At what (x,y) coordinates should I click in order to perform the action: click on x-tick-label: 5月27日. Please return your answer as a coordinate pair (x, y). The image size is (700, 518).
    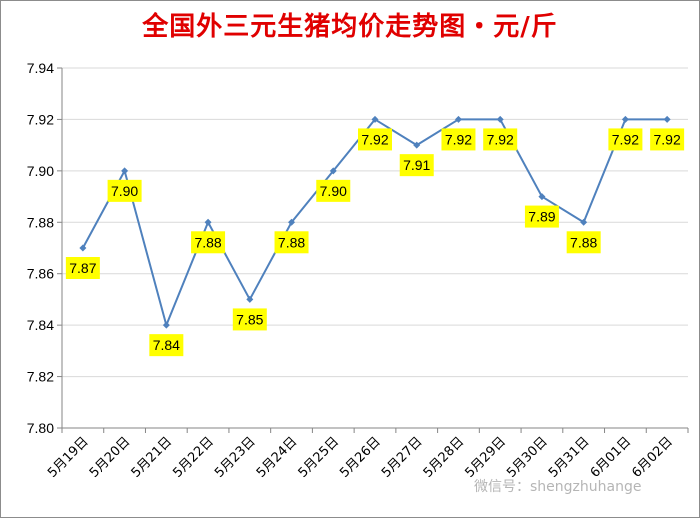
    Looking at the image, I should click on (402, 457).